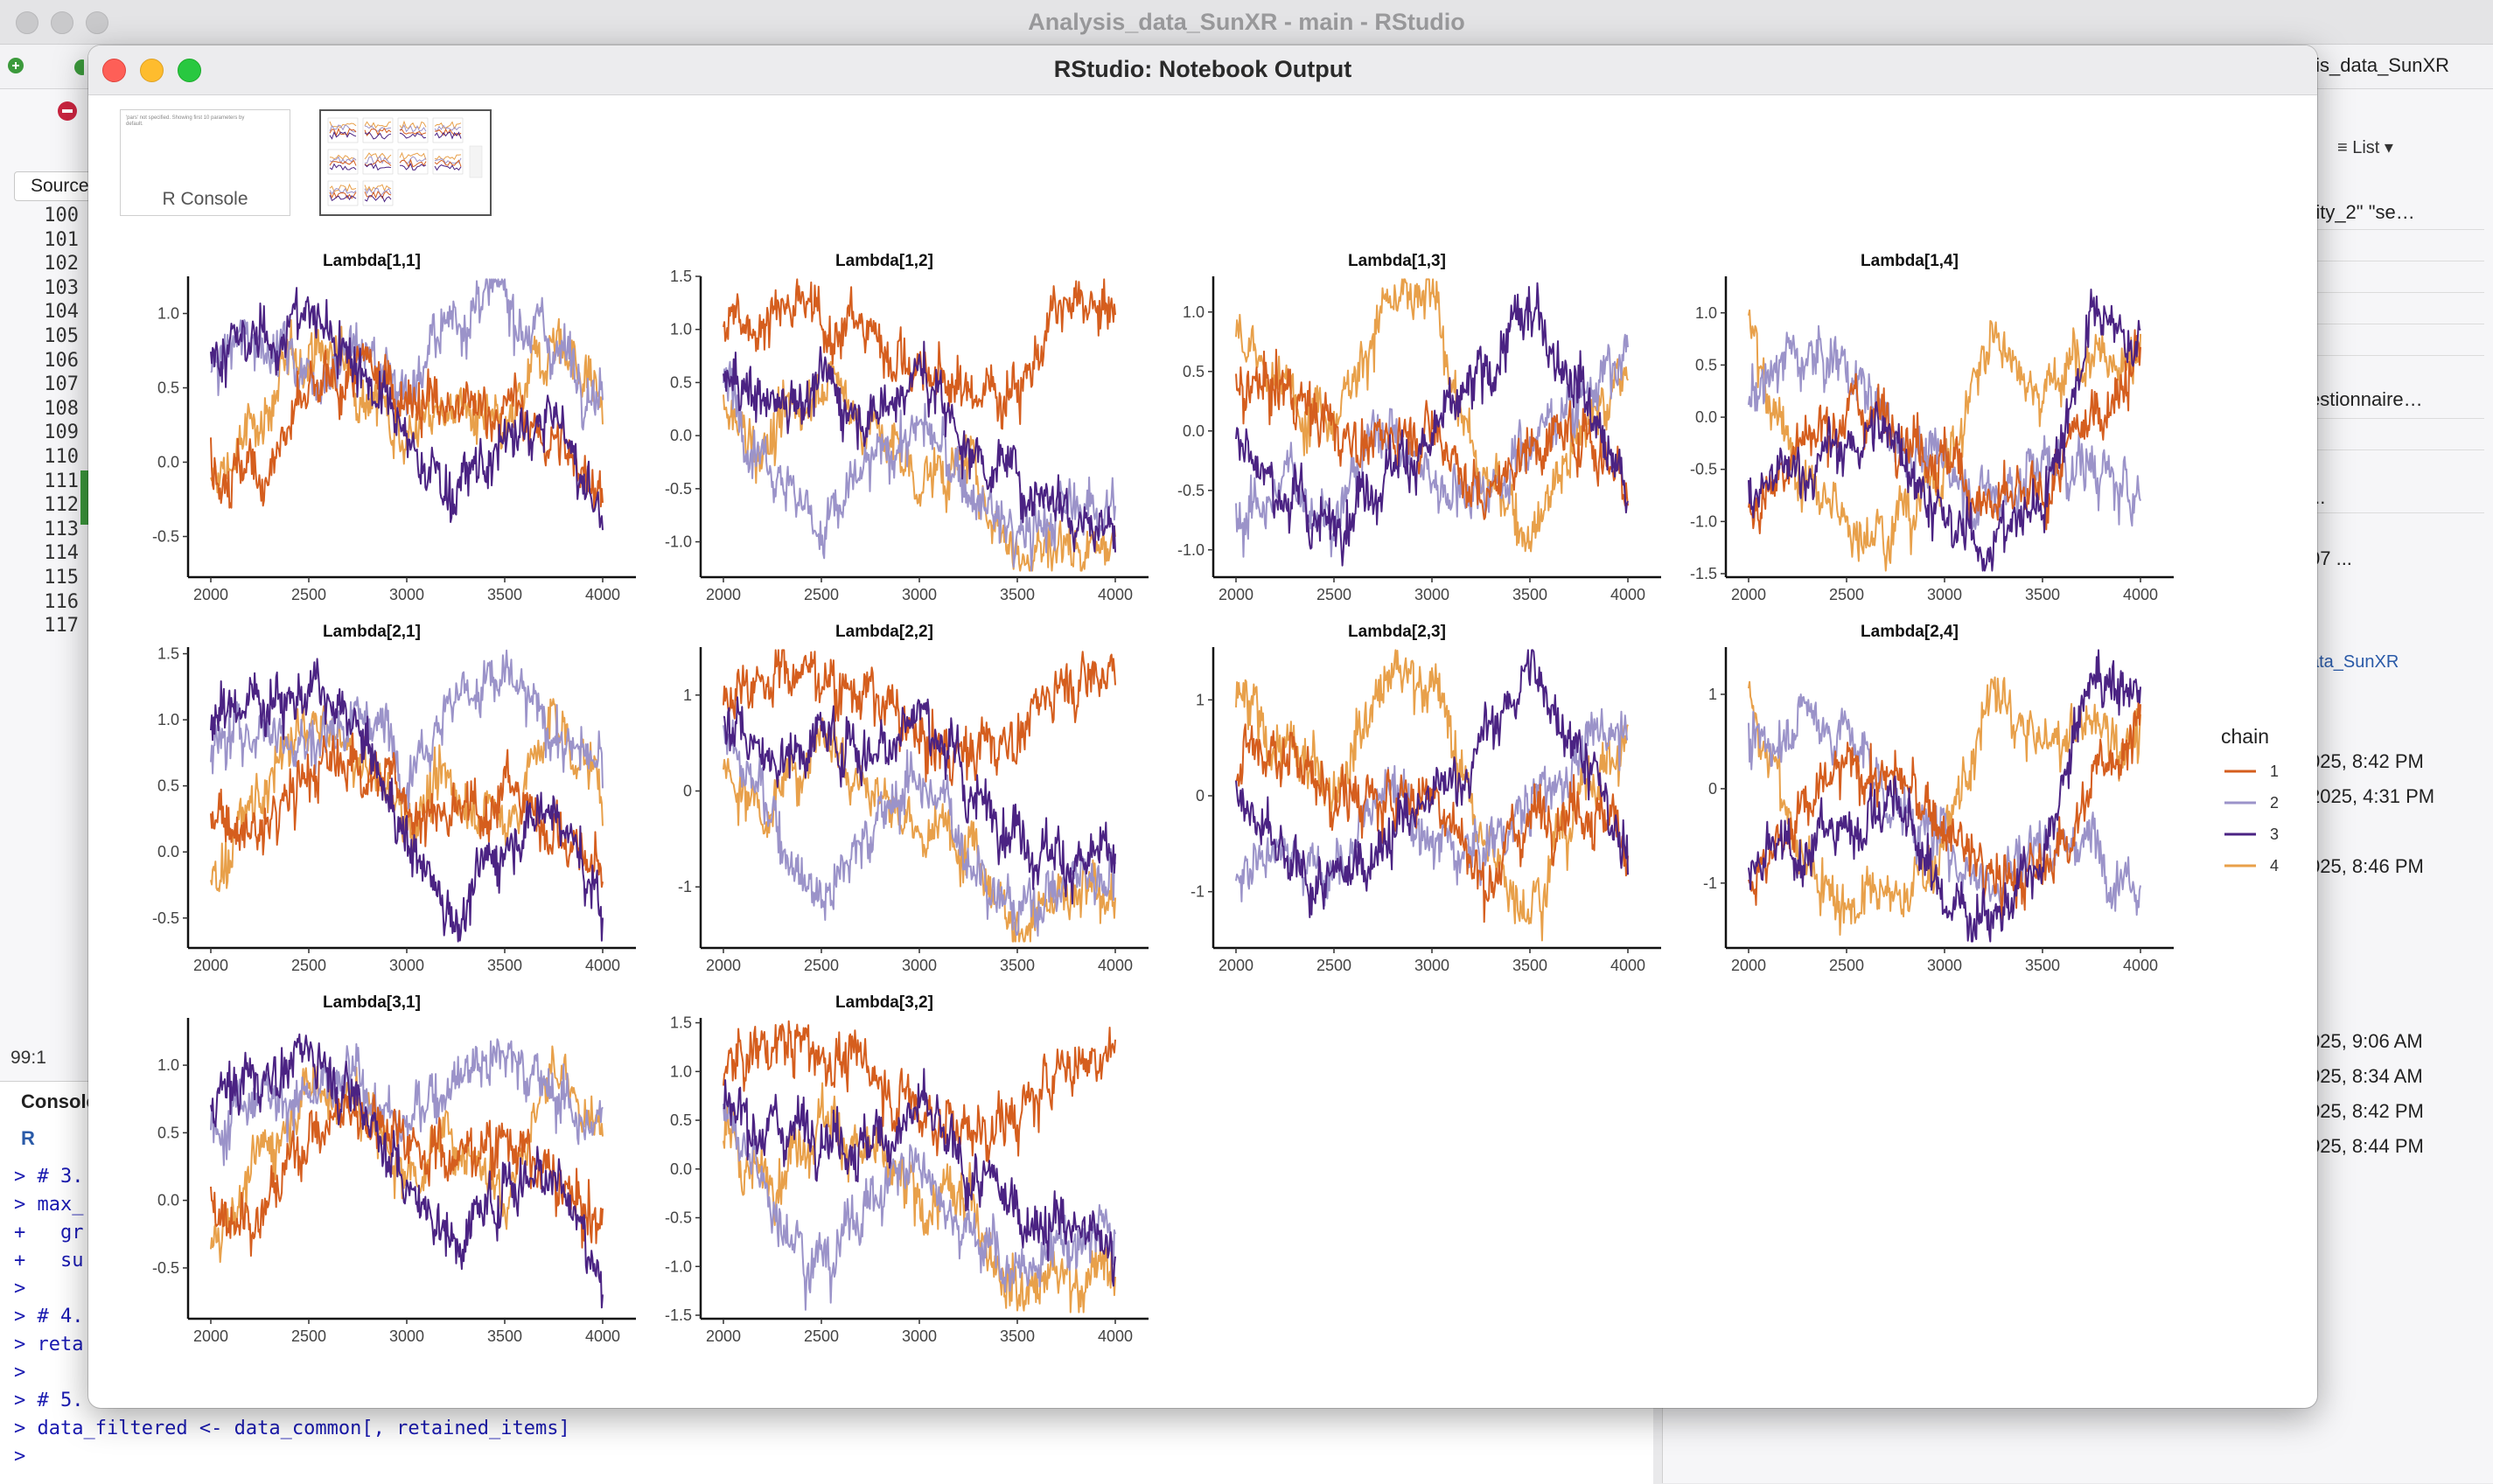  I want to click on notebook-window-title: RStudio: Notebook Output, so click(1202, 69).